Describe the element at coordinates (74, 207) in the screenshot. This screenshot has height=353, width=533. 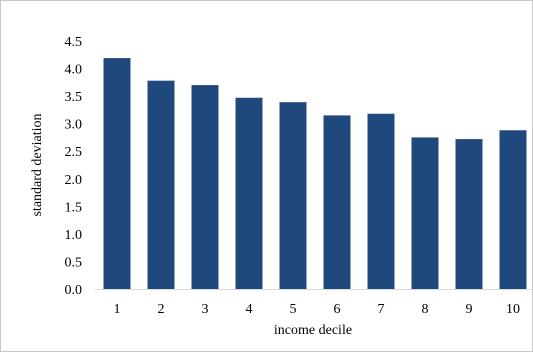
I see `y-tick-label: 1.5` at that location.